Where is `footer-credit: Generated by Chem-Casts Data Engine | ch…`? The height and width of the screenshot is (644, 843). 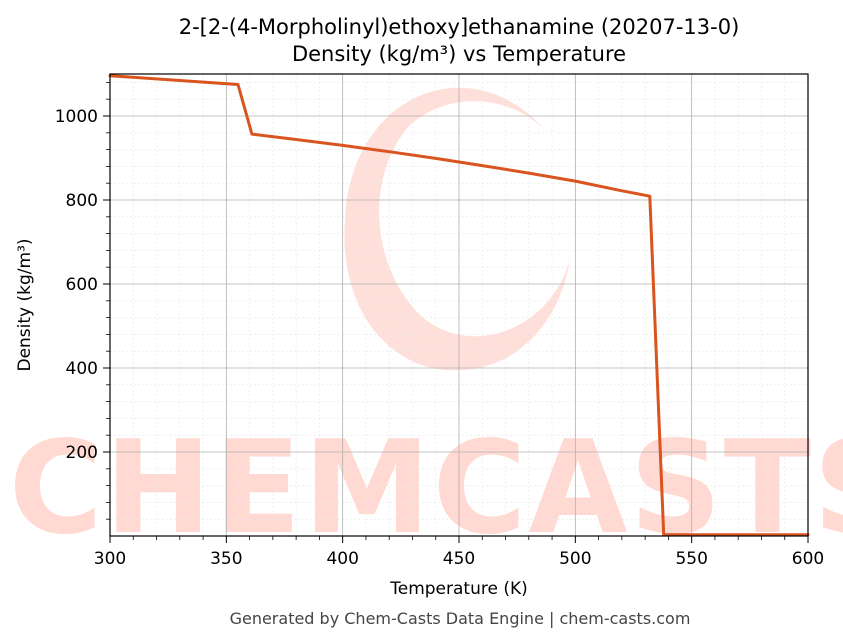 footer-credit: Generated by Chem-Casts Data Engine | ch… is located at coordinates (460, 618).